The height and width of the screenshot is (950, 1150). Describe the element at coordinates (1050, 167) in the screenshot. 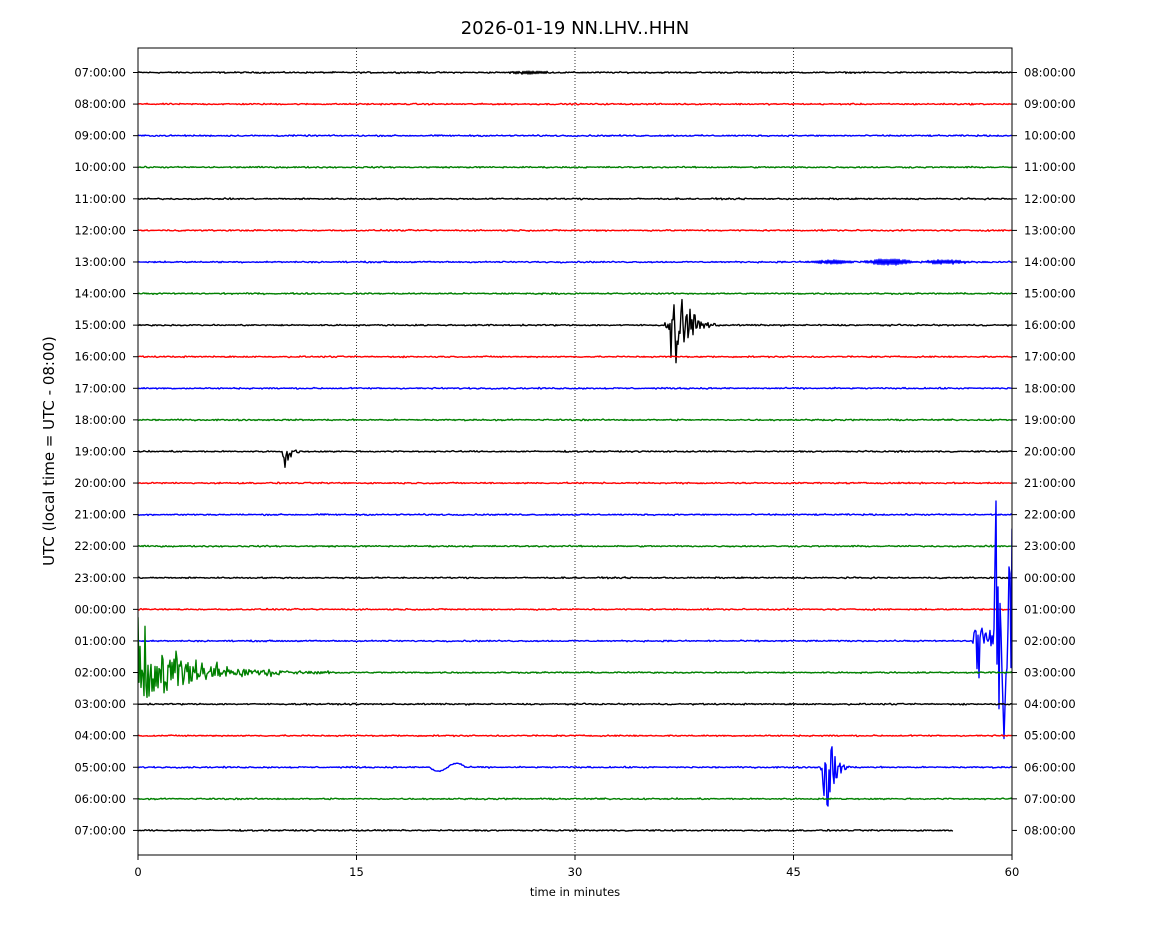

I see `y-tick-label-right: 11:00:00` at that location.